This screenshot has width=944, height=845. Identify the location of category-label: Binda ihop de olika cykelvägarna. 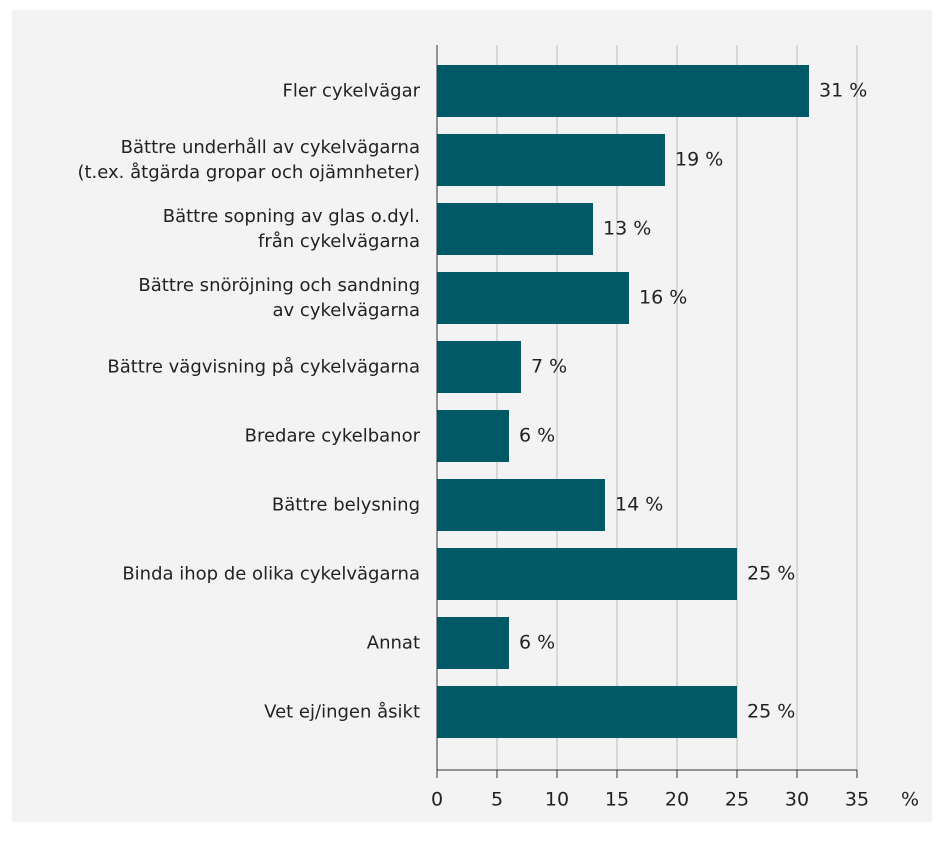
(271, 574).